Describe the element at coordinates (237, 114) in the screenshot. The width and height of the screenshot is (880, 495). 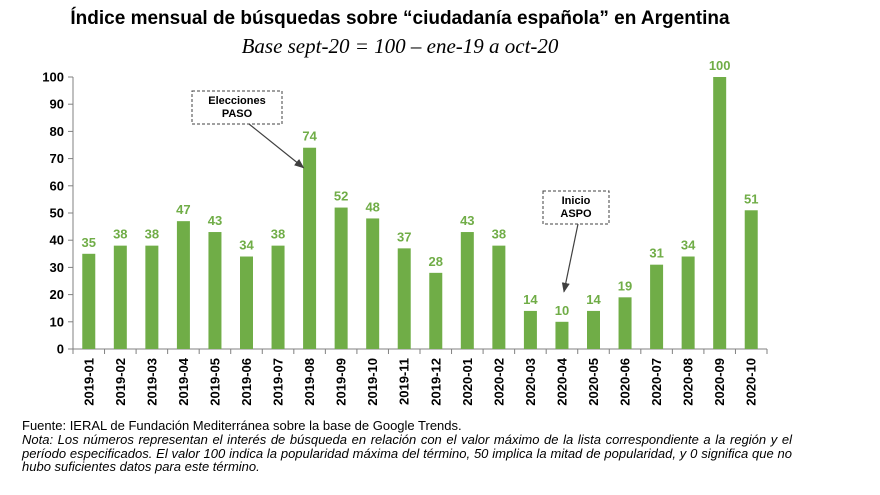
I see `annotation-text: PASO` at that location.